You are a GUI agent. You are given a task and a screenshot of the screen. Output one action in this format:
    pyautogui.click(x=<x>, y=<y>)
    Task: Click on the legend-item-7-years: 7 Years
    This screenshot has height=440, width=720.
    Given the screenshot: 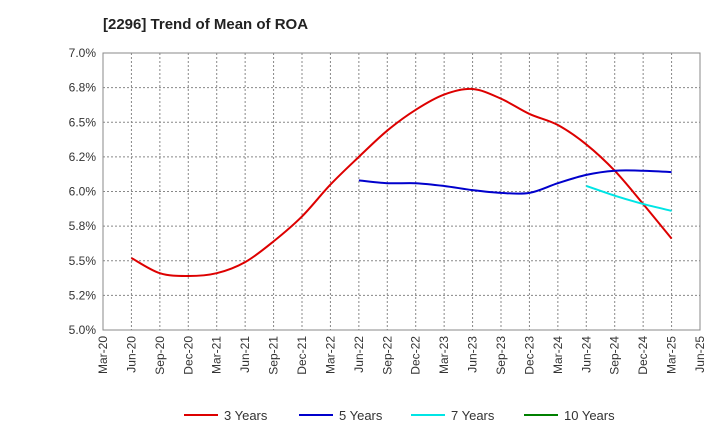 What is the action you would take?
    pyautogui.click(x=453, y=415)
    